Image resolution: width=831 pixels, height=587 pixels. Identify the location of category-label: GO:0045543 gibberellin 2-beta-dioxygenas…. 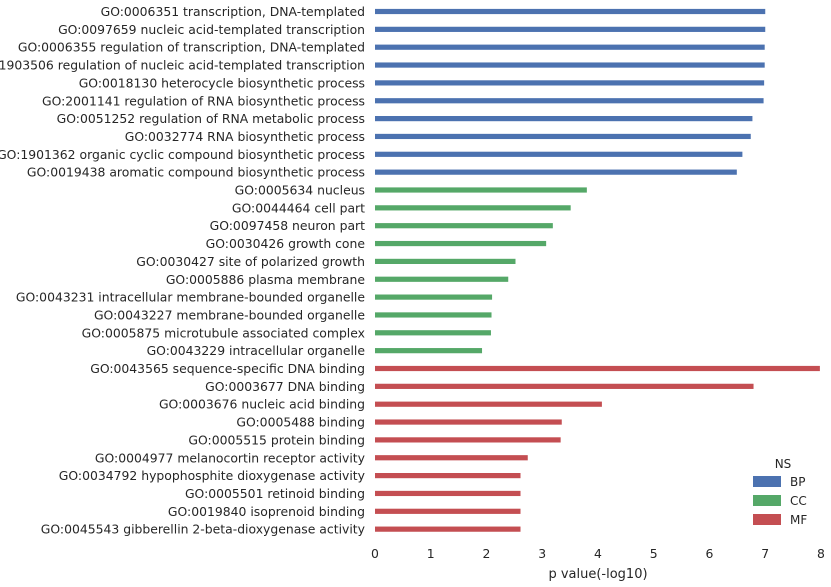
(203, 529).